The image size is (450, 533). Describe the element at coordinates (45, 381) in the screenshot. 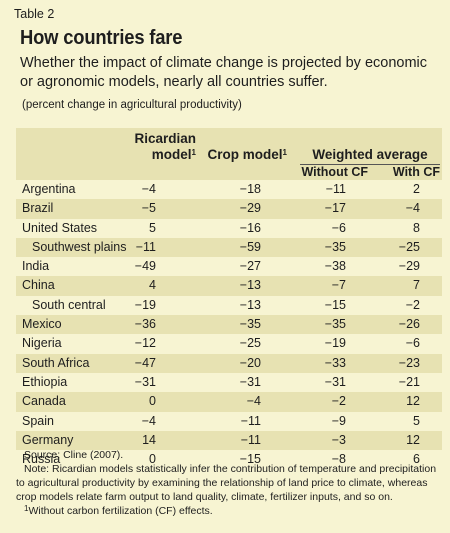

I see `country-cell: Ethiopia` at that location.